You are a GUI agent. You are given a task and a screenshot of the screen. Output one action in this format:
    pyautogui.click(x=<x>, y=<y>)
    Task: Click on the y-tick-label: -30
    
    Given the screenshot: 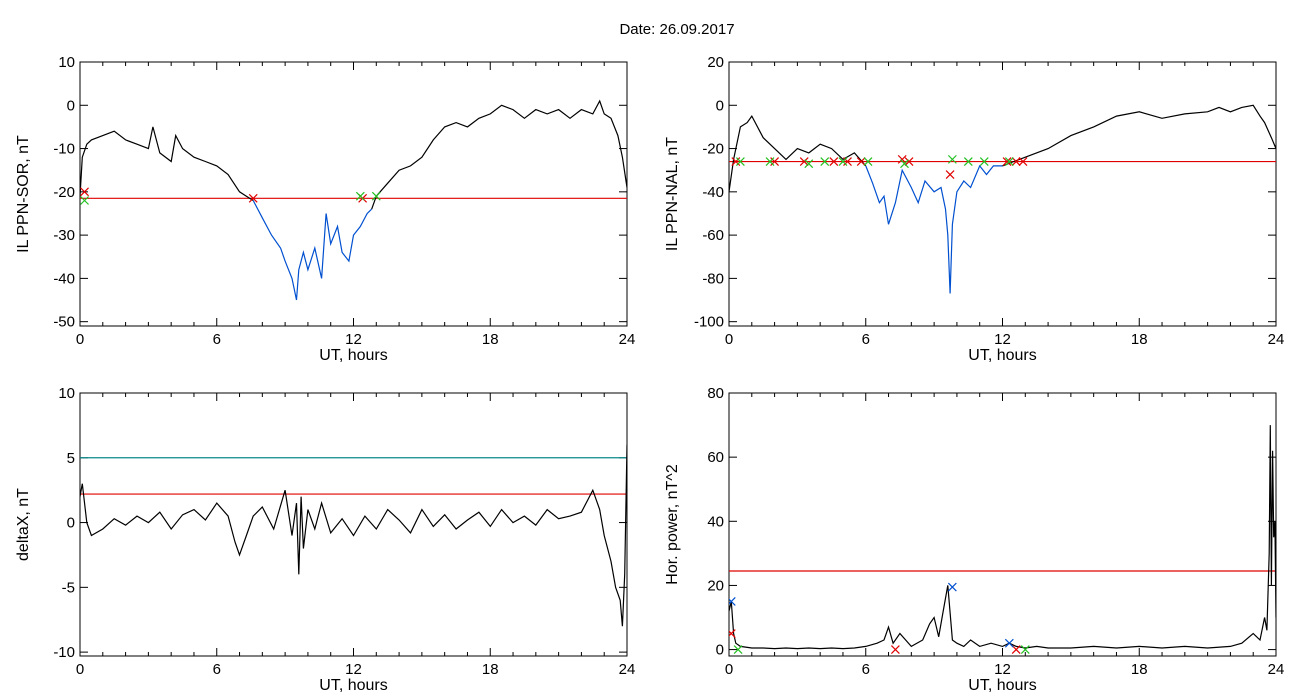 What is the action you would take?
    pyautogui.click(x=64, y=235)
    